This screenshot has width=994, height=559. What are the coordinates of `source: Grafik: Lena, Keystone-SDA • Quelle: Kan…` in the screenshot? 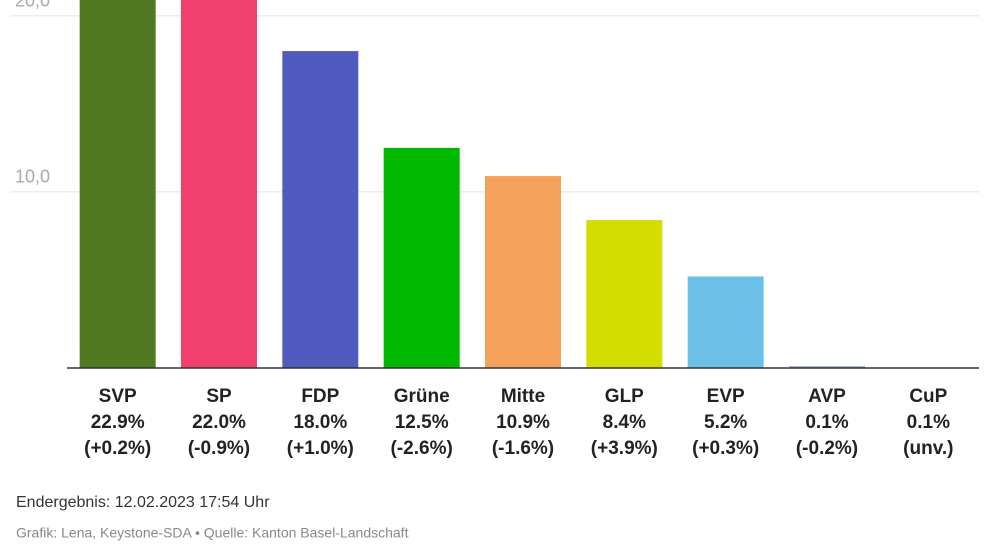 It's located at (212, 533).